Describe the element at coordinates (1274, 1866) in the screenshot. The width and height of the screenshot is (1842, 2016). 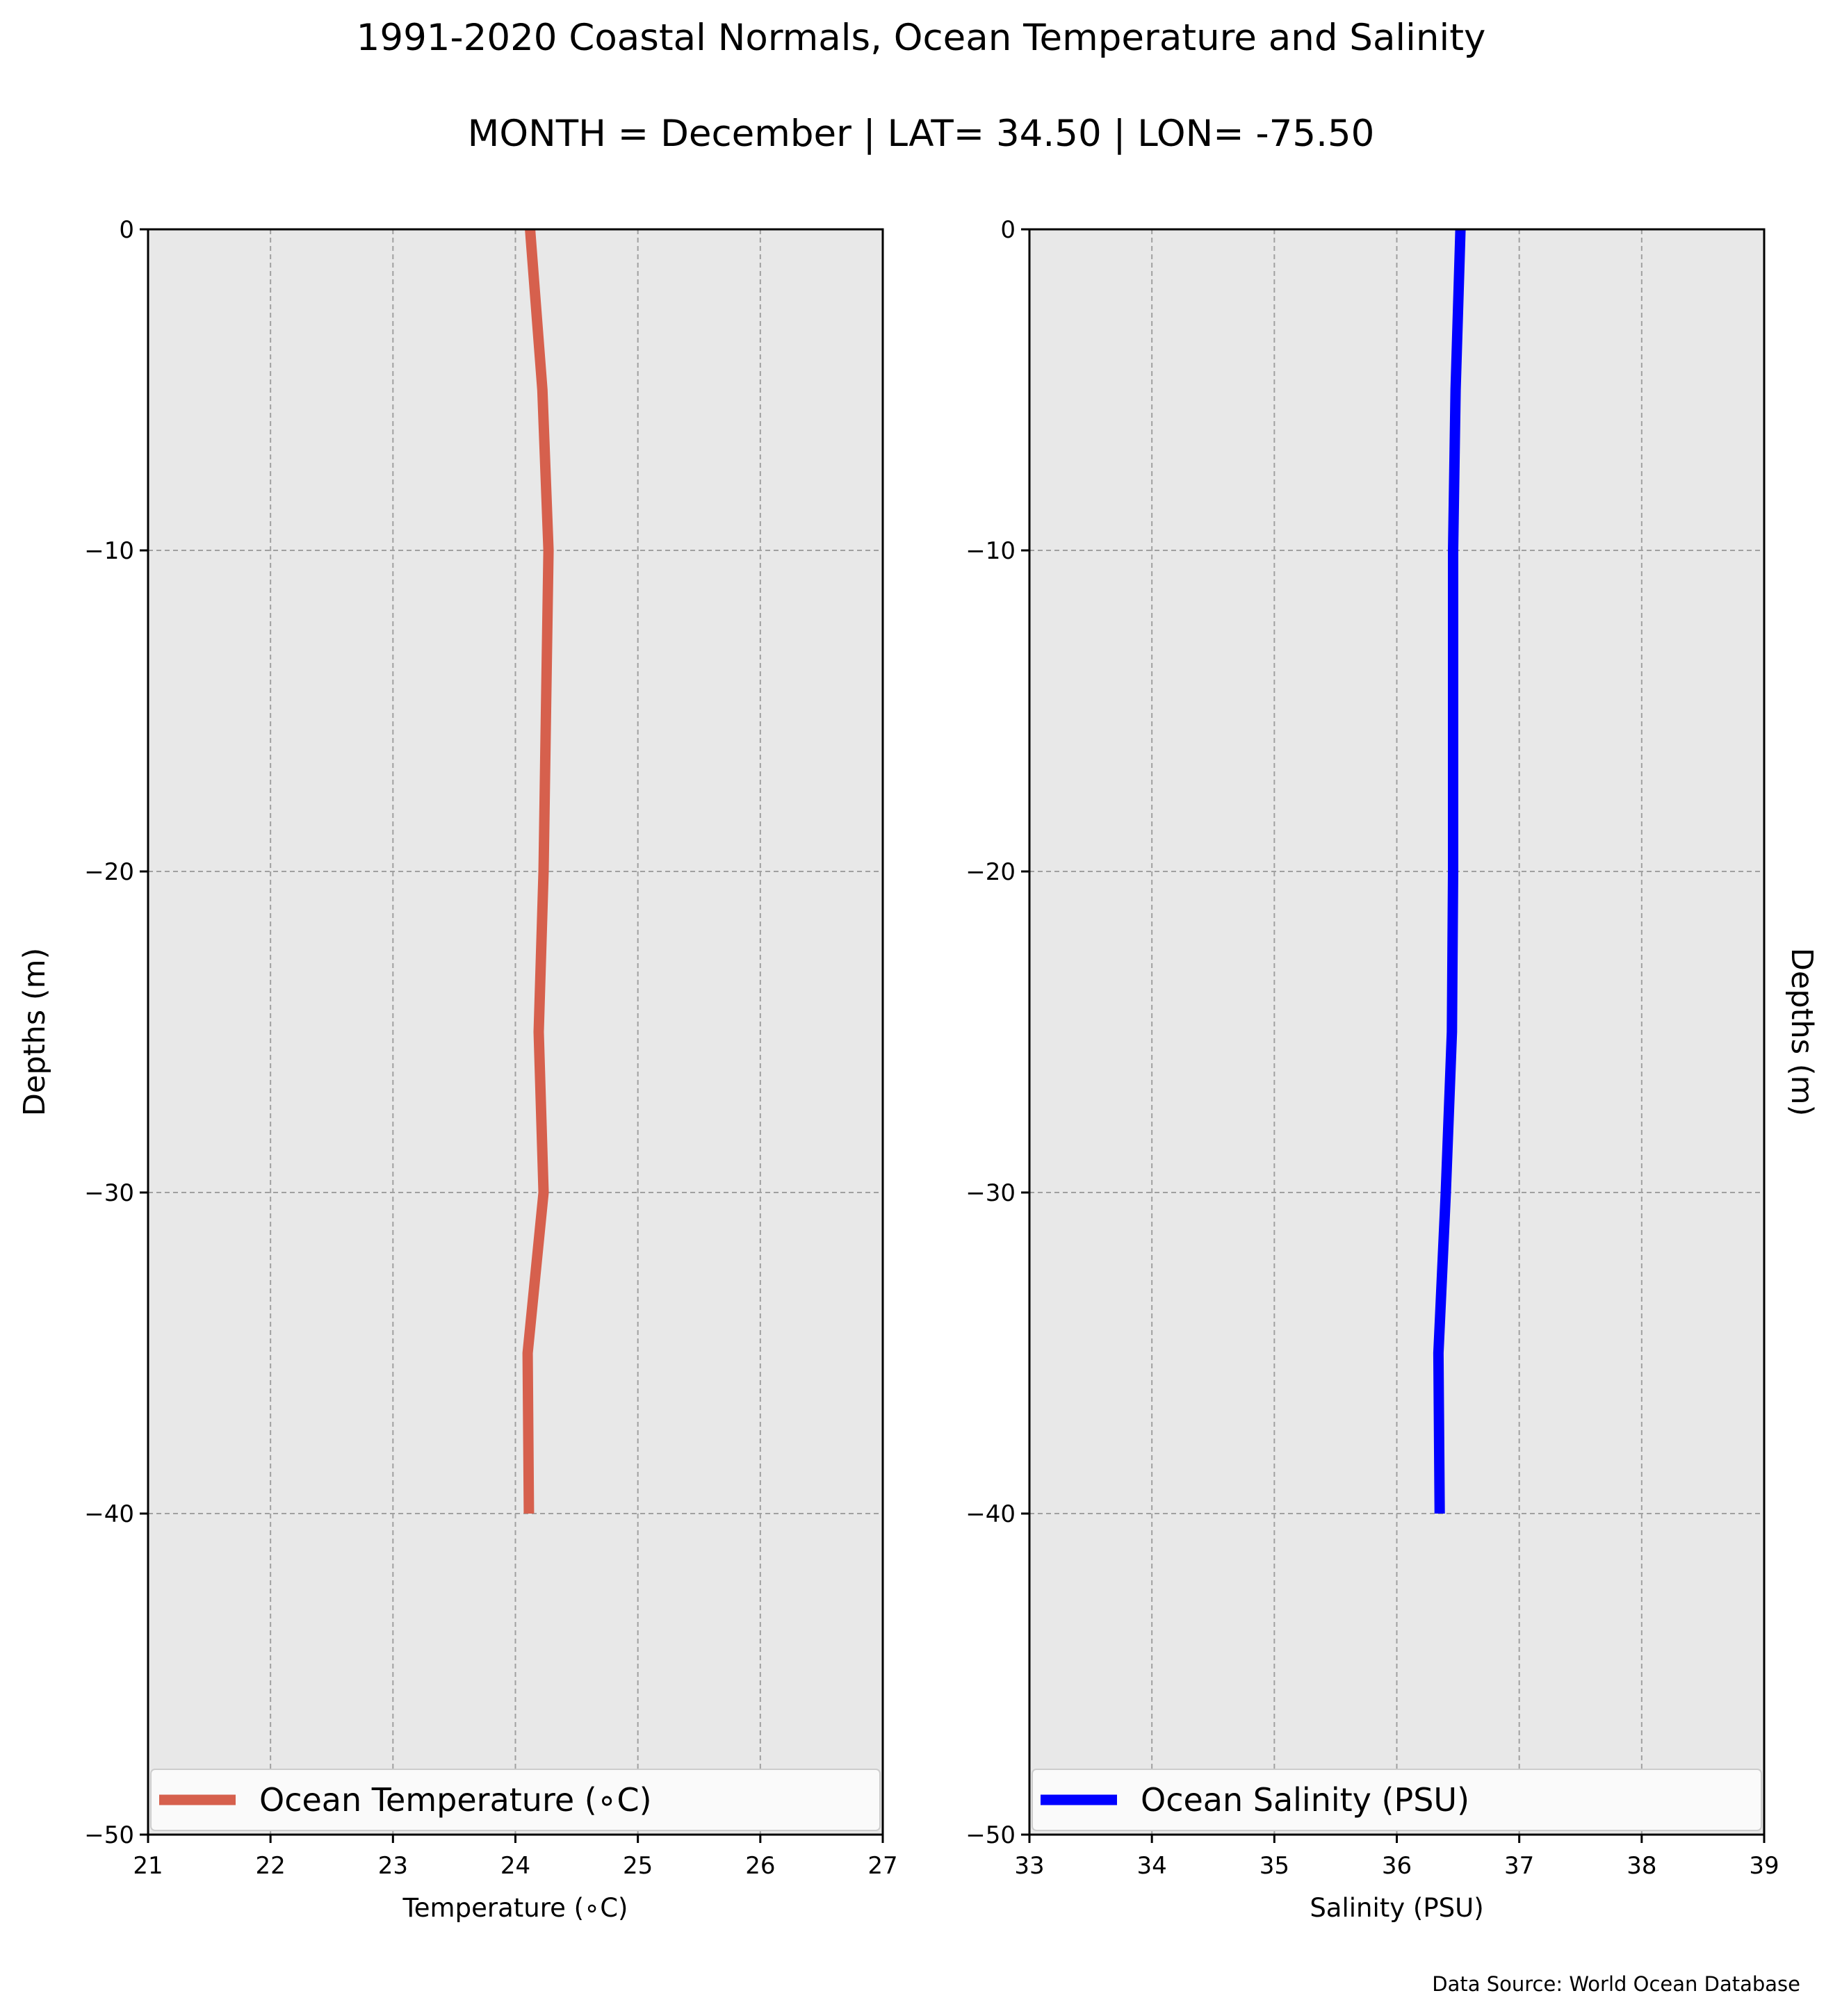
I see `x-tick-label: 35` at that location.